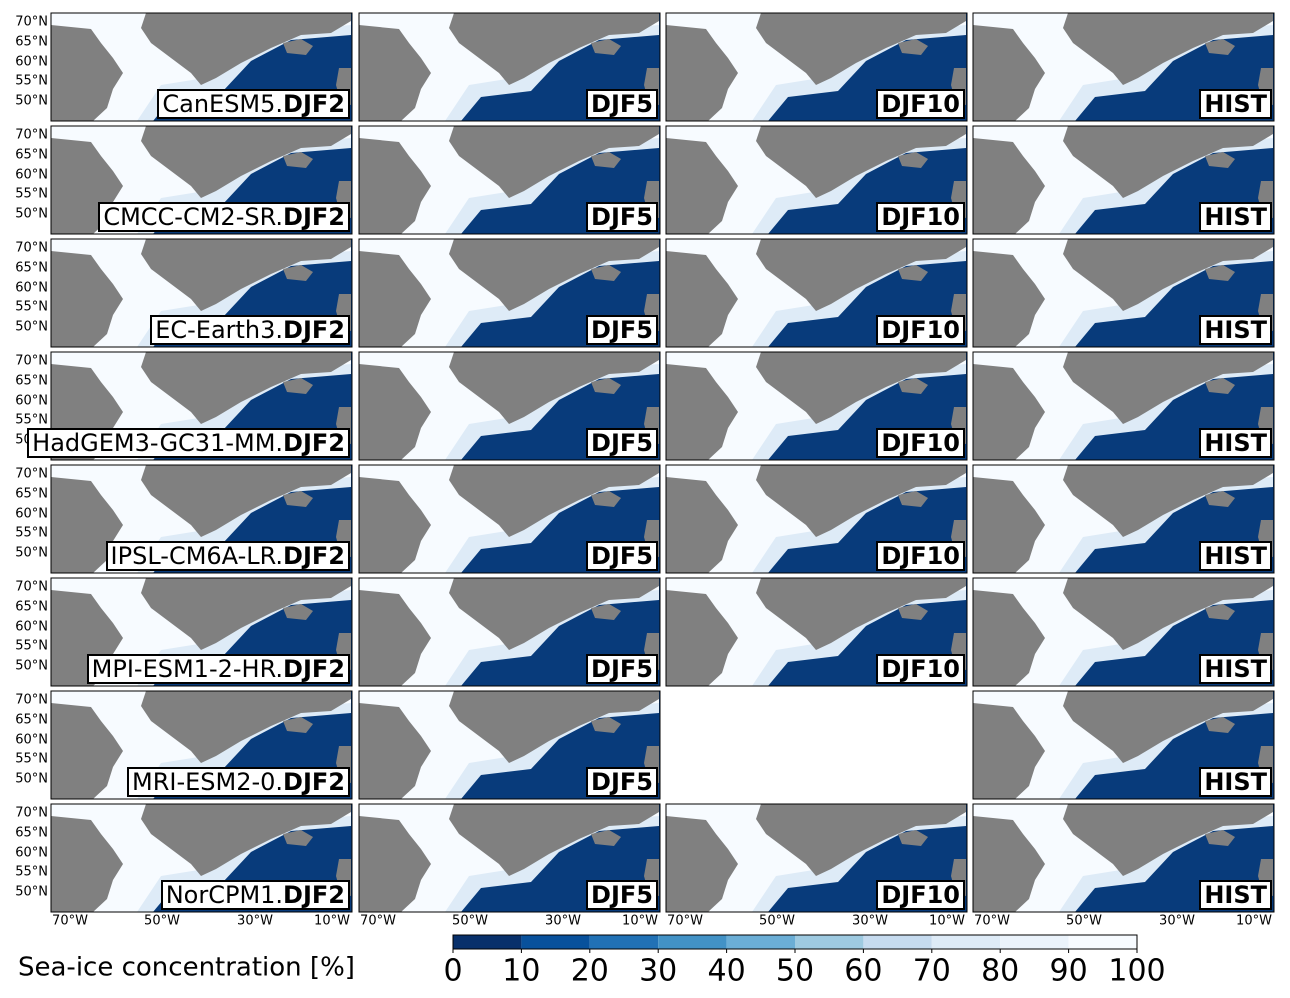 Image resolution: width=1290 pixels, height=998 pixels. Describe the element at coordinates (250, 330) in the screenshot. I see `panel-label: EC-Earth3.DJF2` at that location.